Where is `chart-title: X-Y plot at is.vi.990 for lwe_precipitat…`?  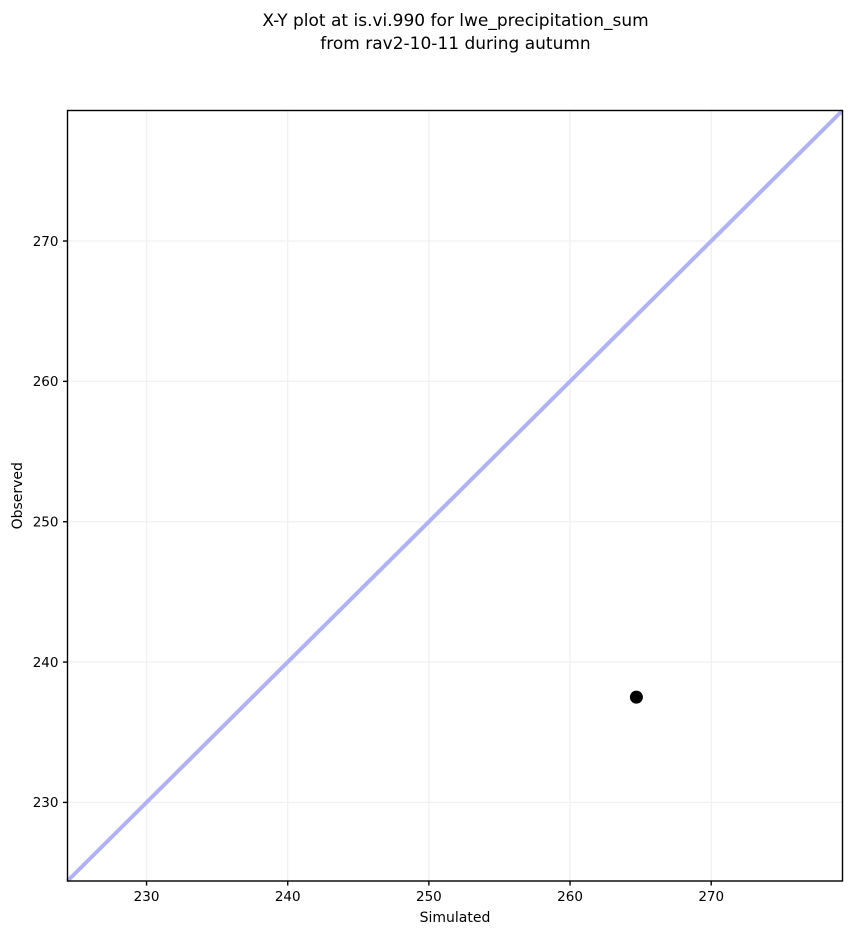 chart-title: X-Y plot at is.vi.990 for lwe_precipitat… is located at coordinates (455, 33).